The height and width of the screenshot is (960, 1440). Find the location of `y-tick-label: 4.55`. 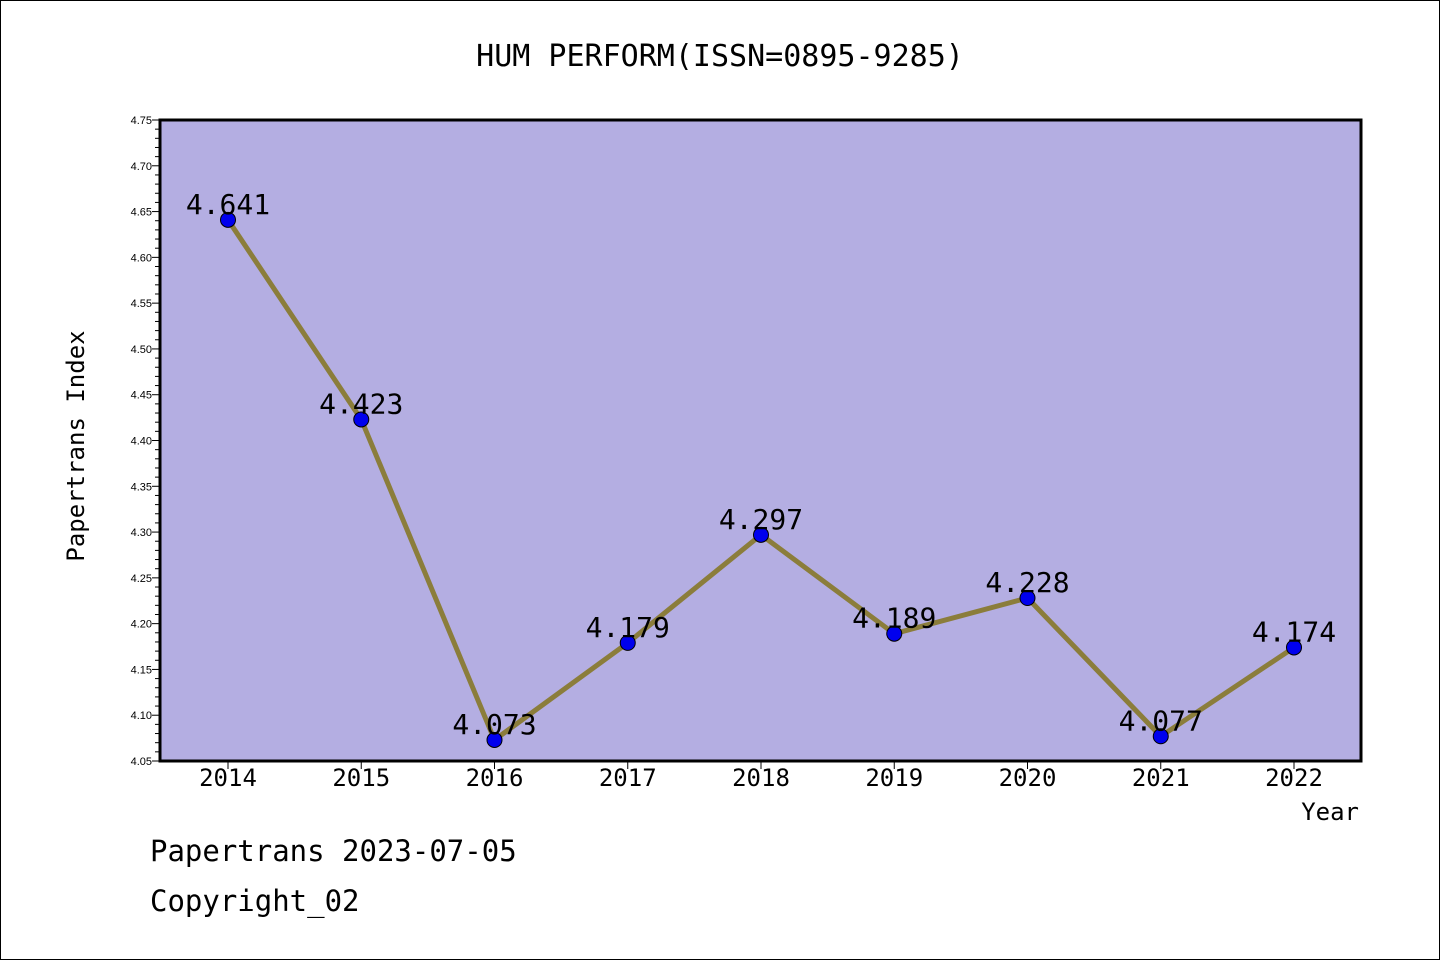

y-tick-label: 4.55 is located at coordinates (141, 304).